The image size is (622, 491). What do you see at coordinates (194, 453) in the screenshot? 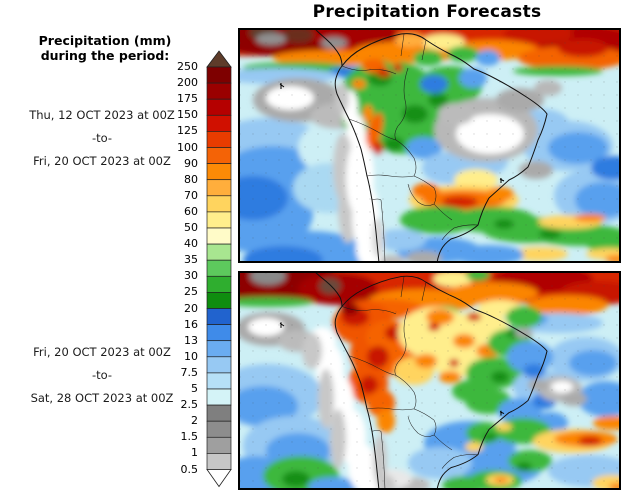
I see `colorbar-tick-label: 1` at bounding box center [194, 453].